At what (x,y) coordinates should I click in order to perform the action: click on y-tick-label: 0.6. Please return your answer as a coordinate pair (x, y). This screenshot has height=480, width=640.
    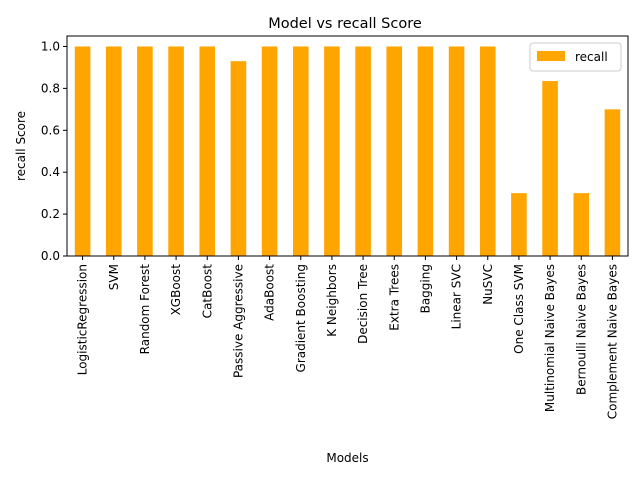
    Looking at the image, I should click on (50, 130).